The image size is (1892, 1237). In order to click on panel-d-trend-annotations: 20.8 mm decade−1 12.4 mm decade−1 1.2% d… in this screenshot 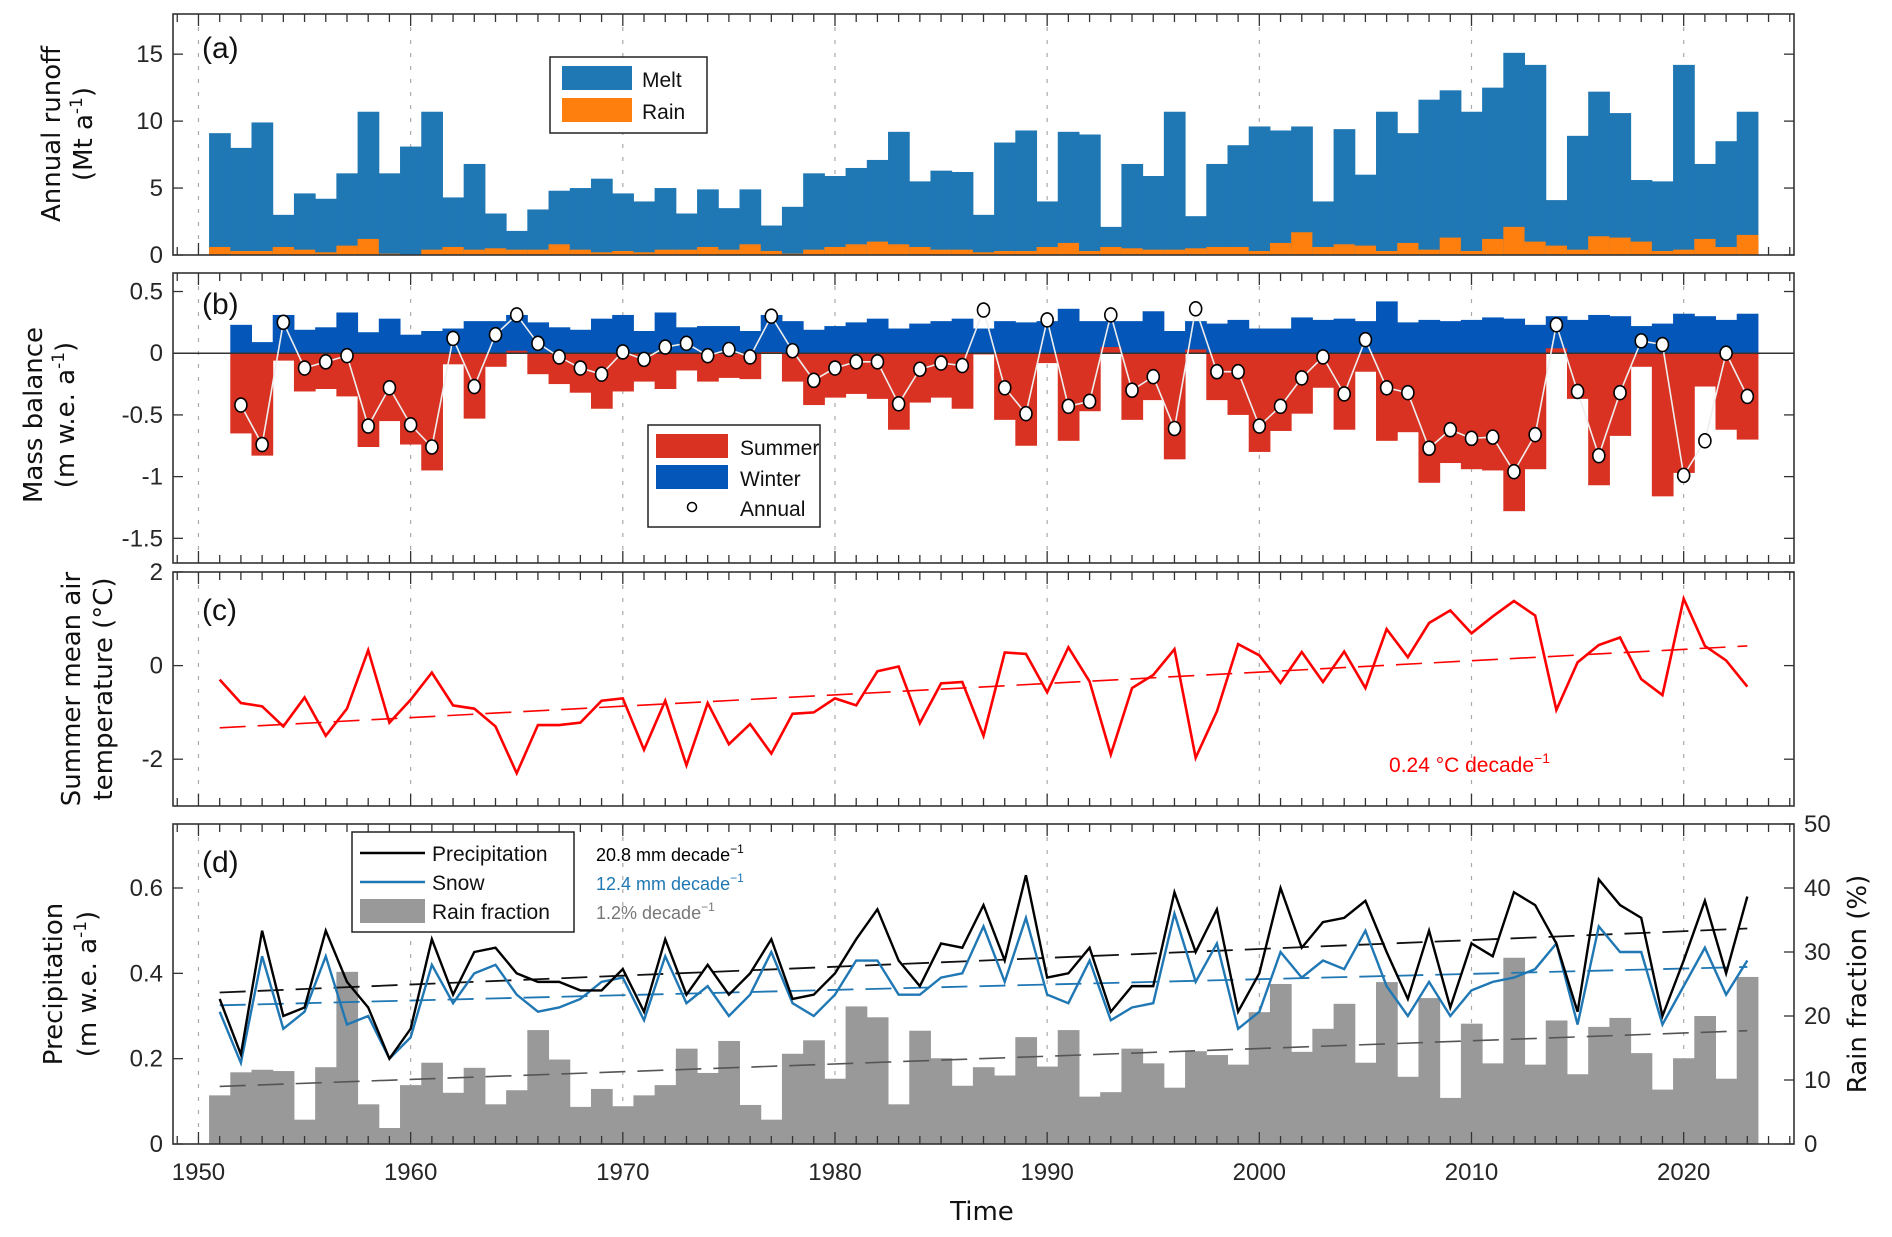, I will do `click(670, 882)`.